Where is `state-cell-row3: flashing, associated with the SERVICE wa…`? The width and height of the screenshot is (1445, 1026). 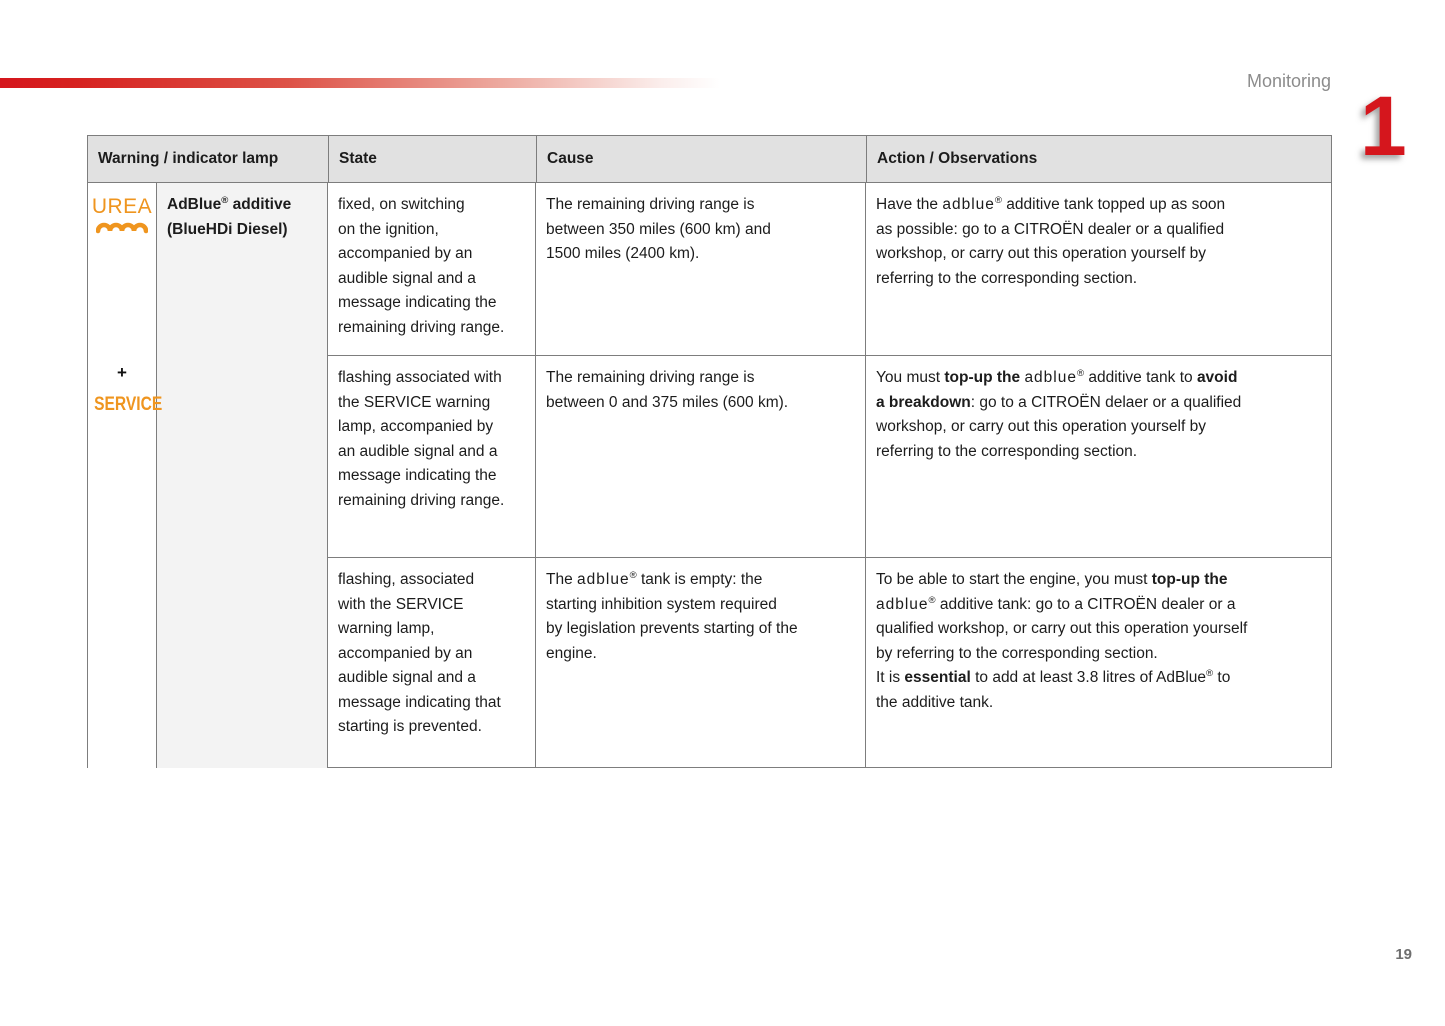 state-cell-row3: flashing, associated with the SERVICE wa… is located at coordinates (432, 663).